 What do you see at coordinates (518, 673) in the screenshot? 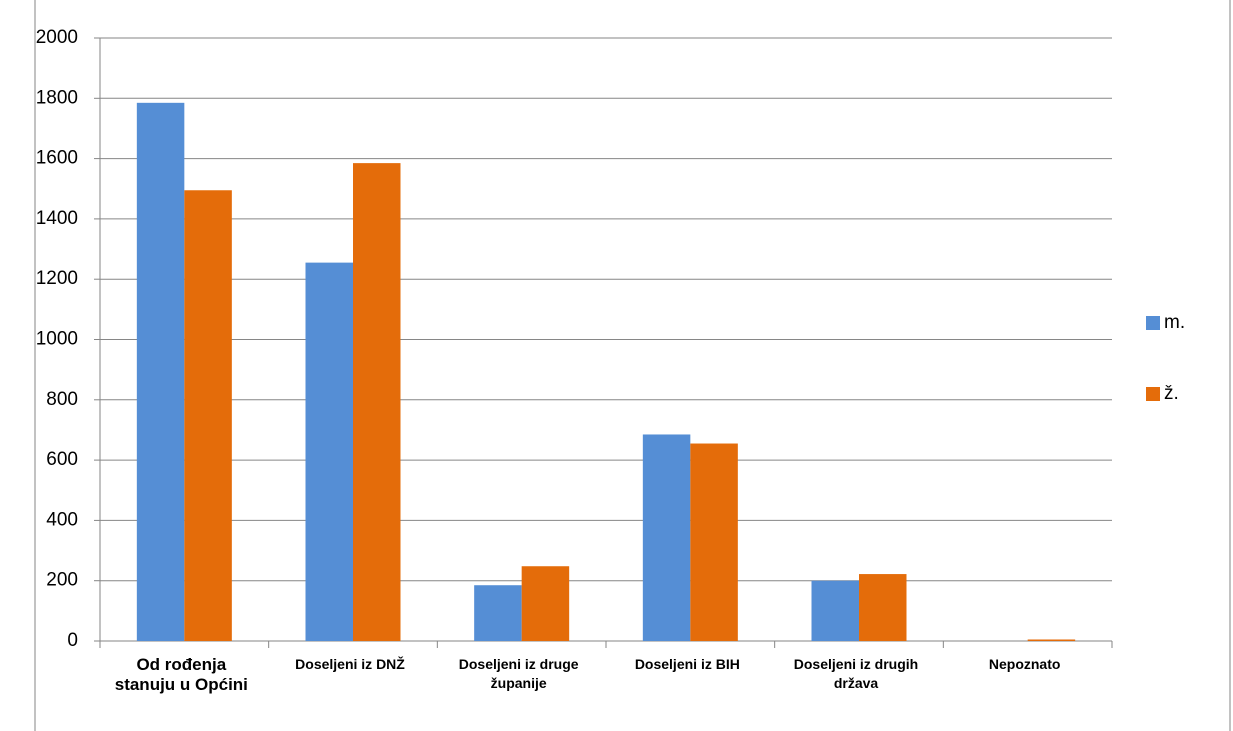
I see `x-tick-label: Doseljeni iz druge županije` at bounding box center [518, 673].